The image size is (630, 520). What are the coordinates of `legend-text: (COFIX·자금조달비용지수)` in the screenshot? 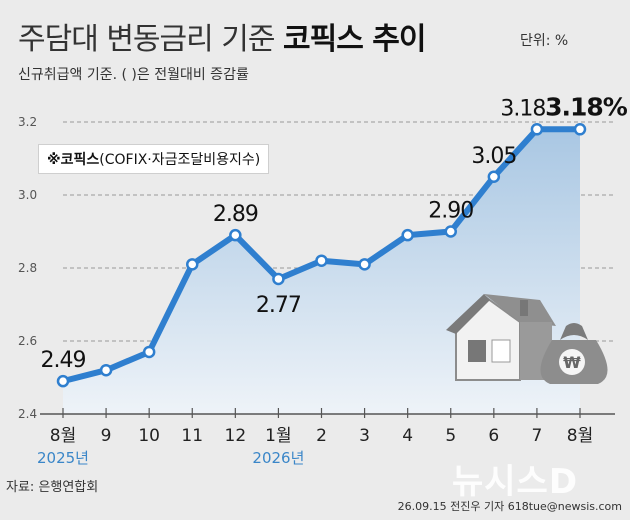 It's located at (180, 160).